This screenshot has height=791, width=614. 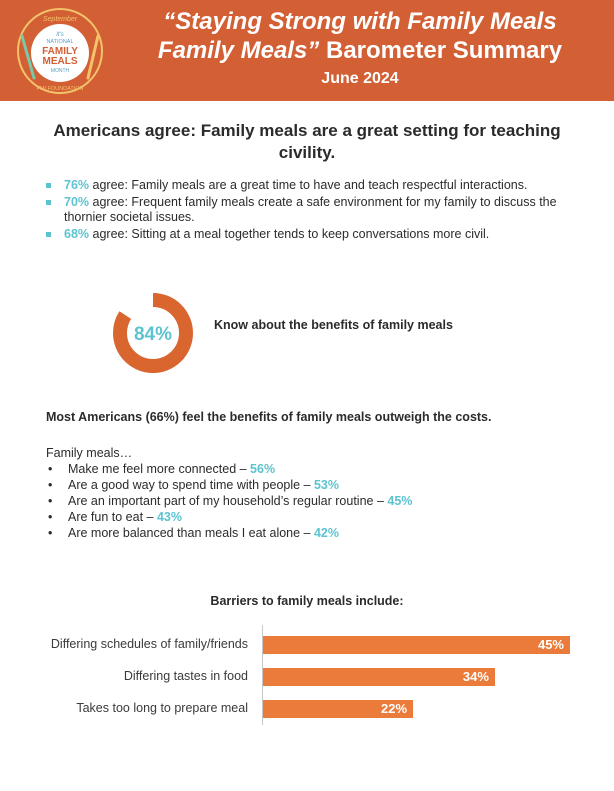 I want to click on title-line-2: Family Meals” Barometer Summary, so click(x=360, y=51).